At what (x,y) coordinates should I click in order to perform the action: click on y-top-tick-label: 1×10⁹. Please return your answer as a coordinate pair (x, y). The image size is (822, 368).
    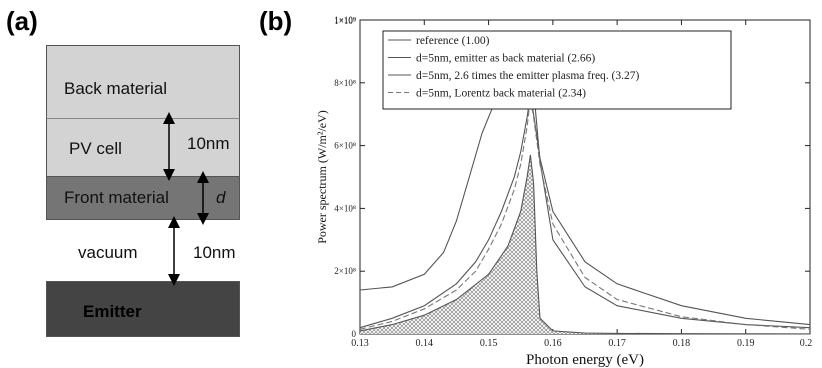
    Looking at the image, I should click on (345, 21).